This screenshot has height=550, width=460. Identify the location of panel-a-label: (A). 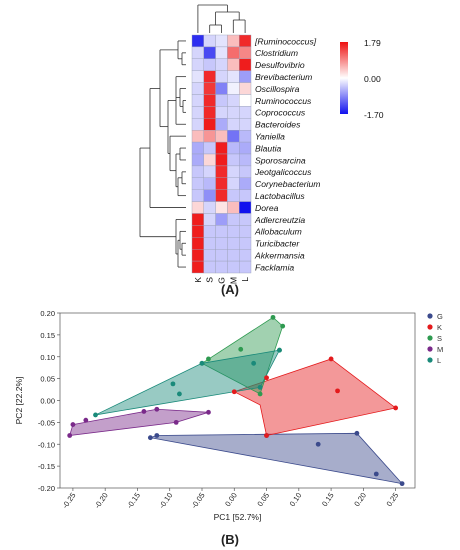
(230, 289).